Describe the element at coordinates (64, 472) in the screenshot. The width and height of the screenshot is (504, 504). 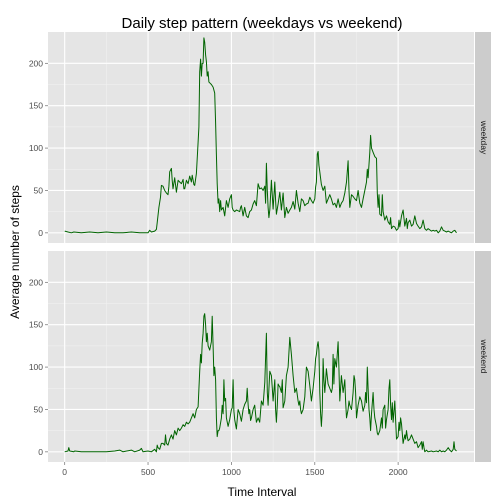
I see `x-tick-label: 0` at that location.